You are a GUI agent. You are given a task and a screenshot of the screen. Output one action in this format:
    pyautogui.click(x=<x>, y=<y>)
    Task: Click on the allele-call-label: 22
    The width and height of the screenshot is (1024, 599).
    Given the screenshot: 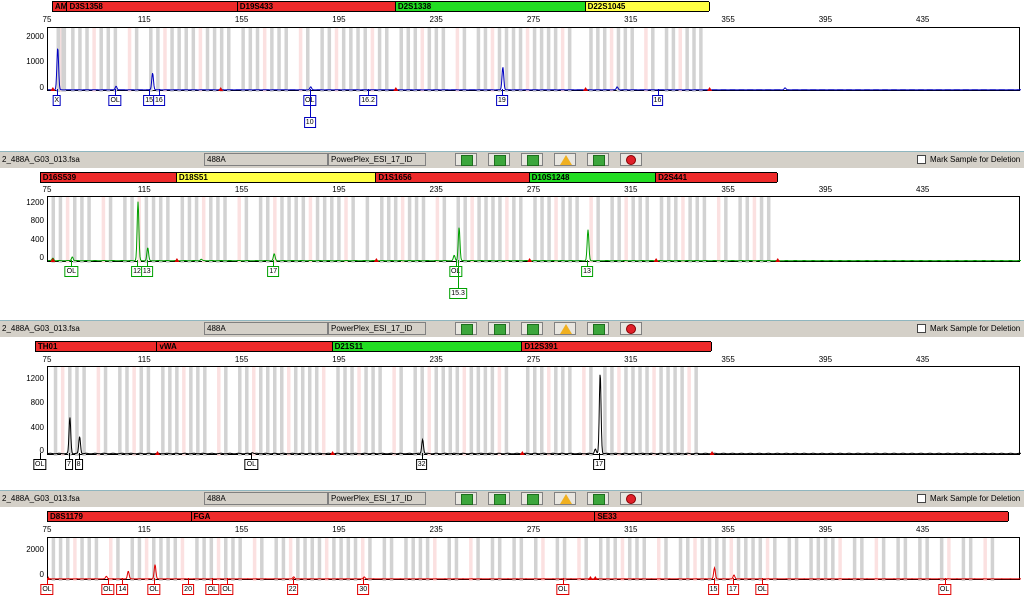 What is the action you would take?
    pyautogui.click(x=292, y=589)
    